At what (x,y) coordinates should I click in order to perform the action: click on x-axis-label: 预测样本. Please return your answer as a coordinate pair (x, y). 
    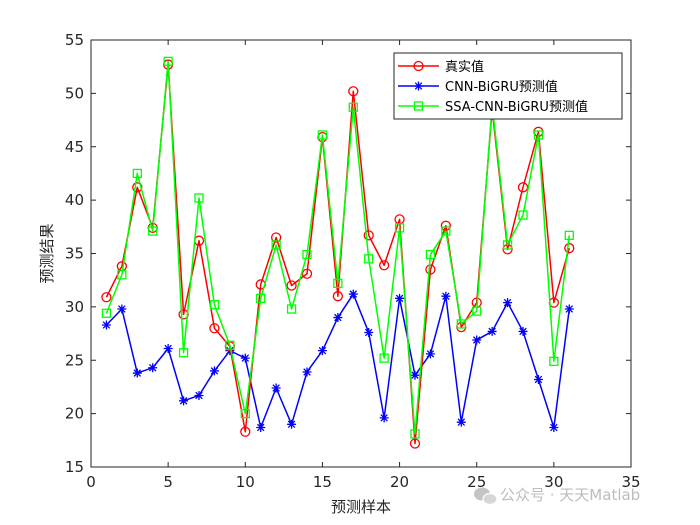
    Looking at the image, I should click on (361, 507).